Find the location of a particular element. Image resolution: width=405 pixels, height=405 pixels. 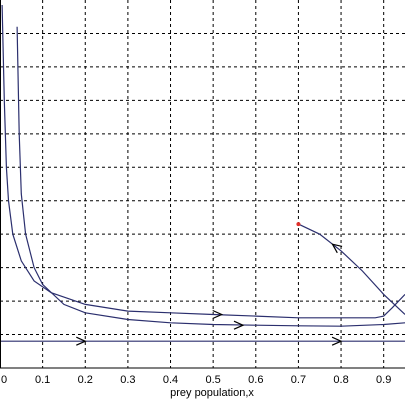

x-tick-label: 0 is located at coordinates (4, 380).